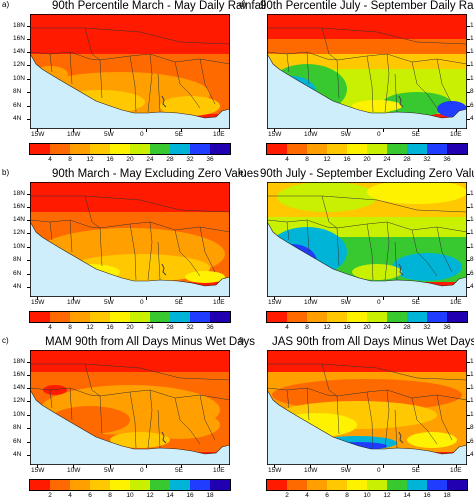 The image size is (474, 503). I want to click on coastline, so click(367, 402).